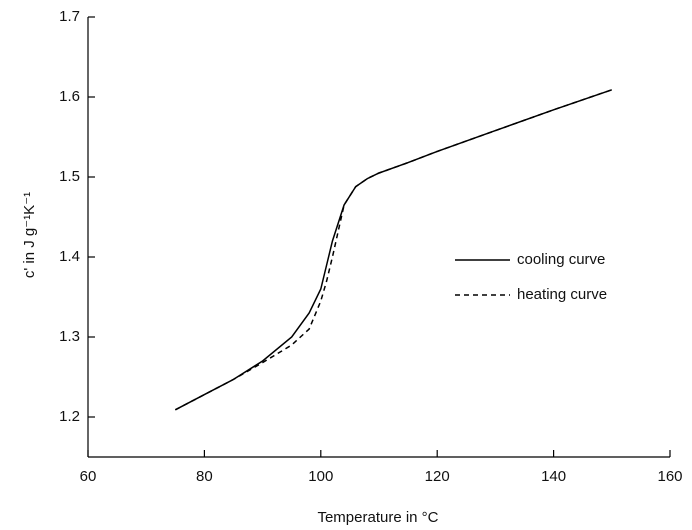 The height and width of the screenshot is (530, 692). What do you see at coordinates (562, 294) in the screenshot?
I see `legend-label: heating curve` at bounding box center [562, 294].